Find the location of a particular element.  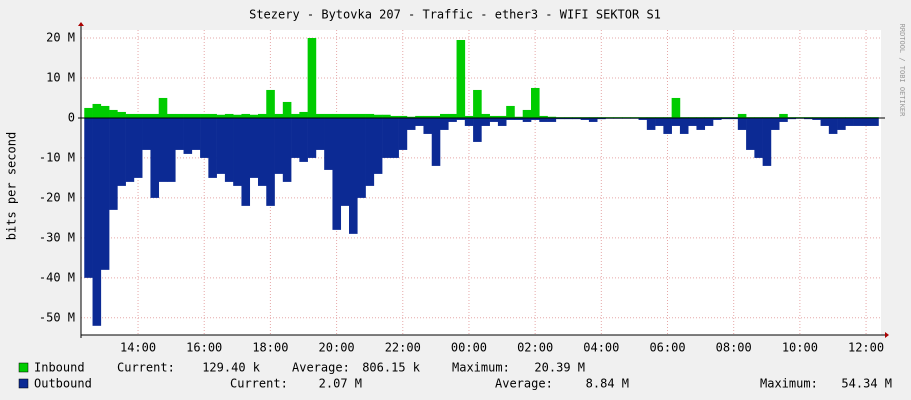

y-tick-label: 10 M is located at coordinates (60, 77).